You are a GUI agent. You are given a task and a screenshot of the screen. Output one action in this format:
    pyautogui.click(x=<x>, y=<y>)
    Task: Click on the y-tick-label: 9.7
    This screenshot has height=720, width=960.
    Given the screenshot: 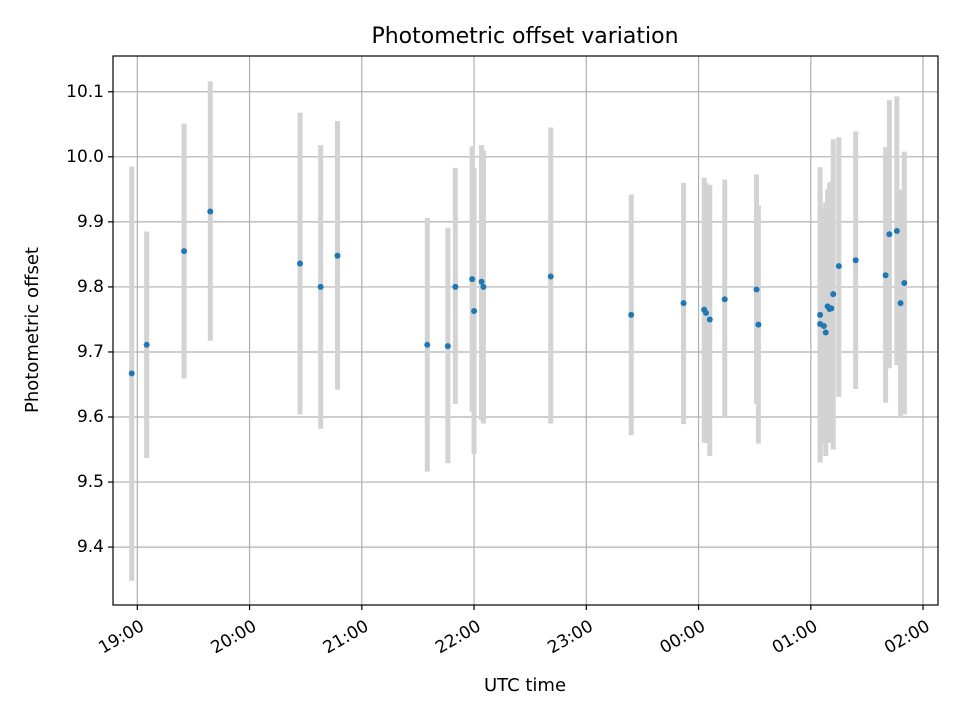 What is the action you would take?
    pyautogui.click(x=90, y=352)
    